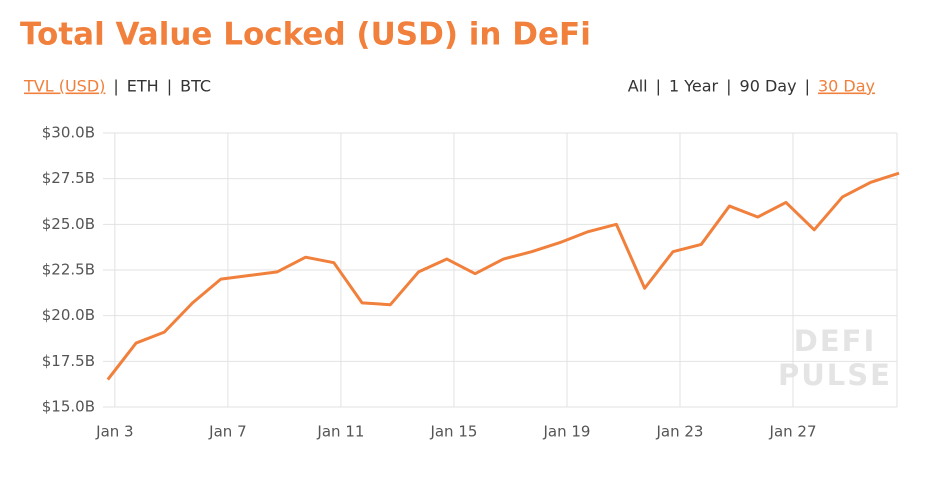  What do you see at coordinates (768, 86) in the screenshot?
I see `tab: 90 Day` at bounding box center [768, 86].